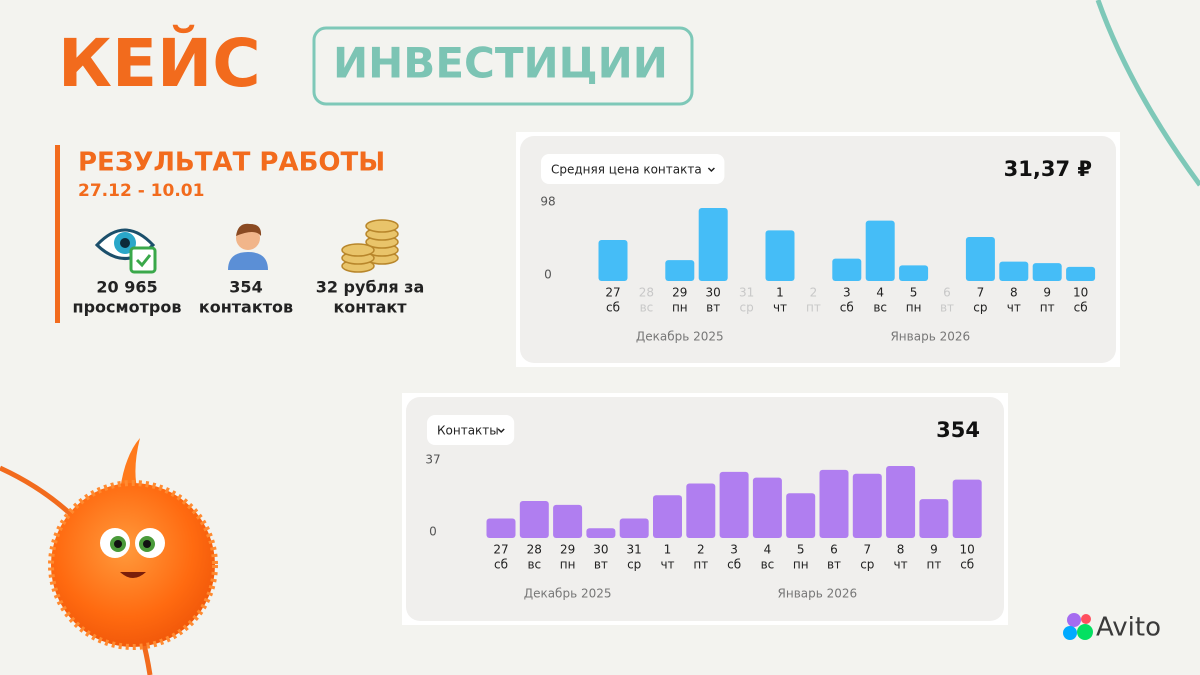 This screenshot has width=1200, height=675. Describe the element at coordinates (370, 287) in the screenshot. I see `stat-text: 32 рубля за` at that location.